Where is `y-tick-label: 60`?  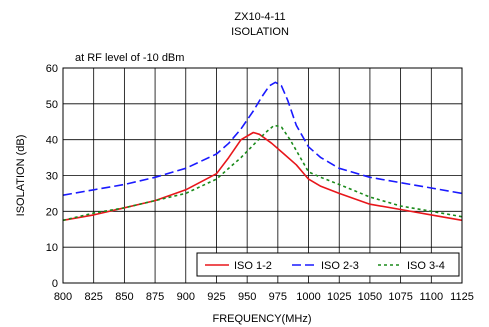 y-tick-label: 60 is located at coordinates (52, 69).